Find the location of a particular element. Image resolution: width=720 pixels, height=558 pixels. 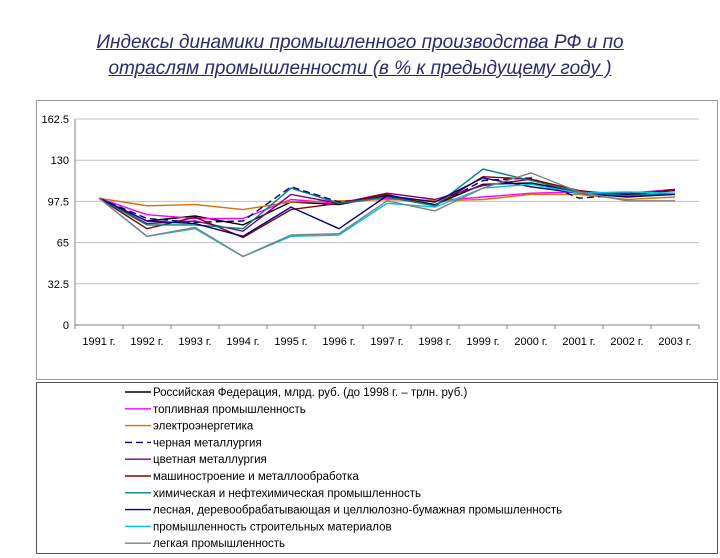

legend-label: машиностроение и металлообработка is located at coordinates (256, 477).